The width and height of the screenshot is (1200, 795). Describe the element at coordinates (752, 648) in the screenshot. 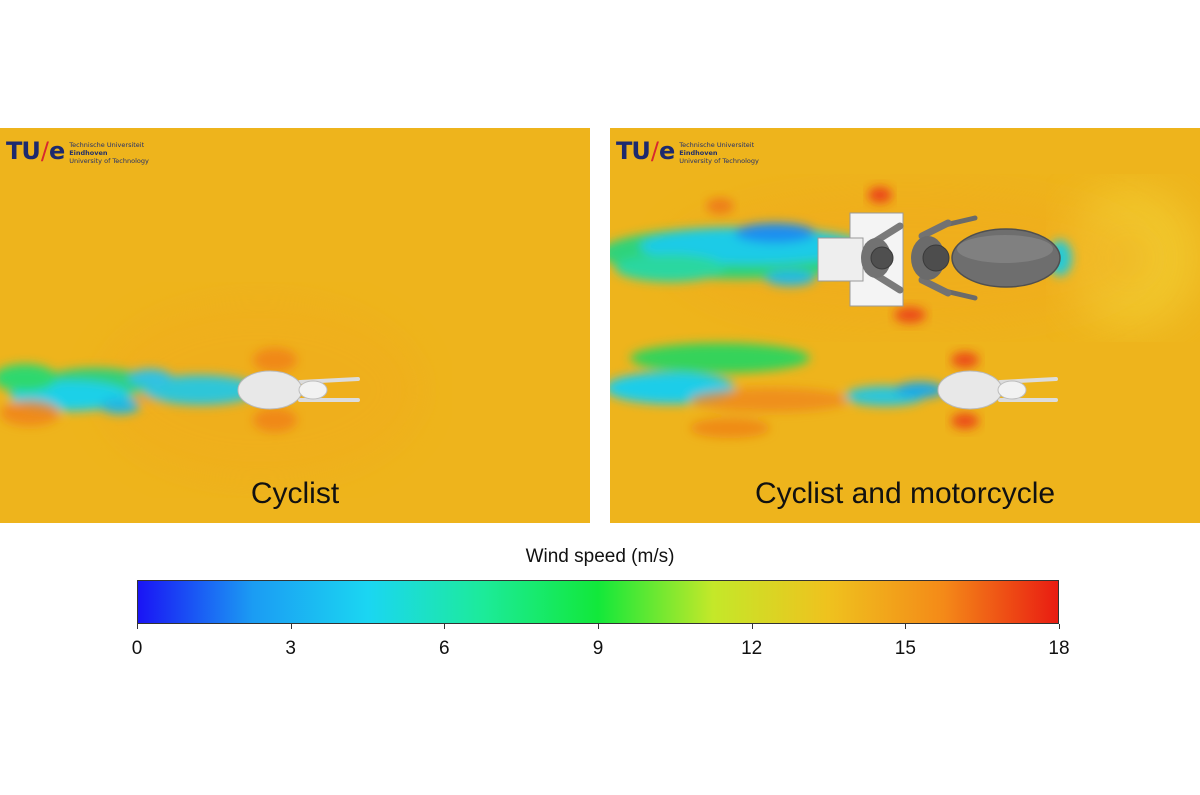

I see `colorbar-tick-label: 12` at that location.